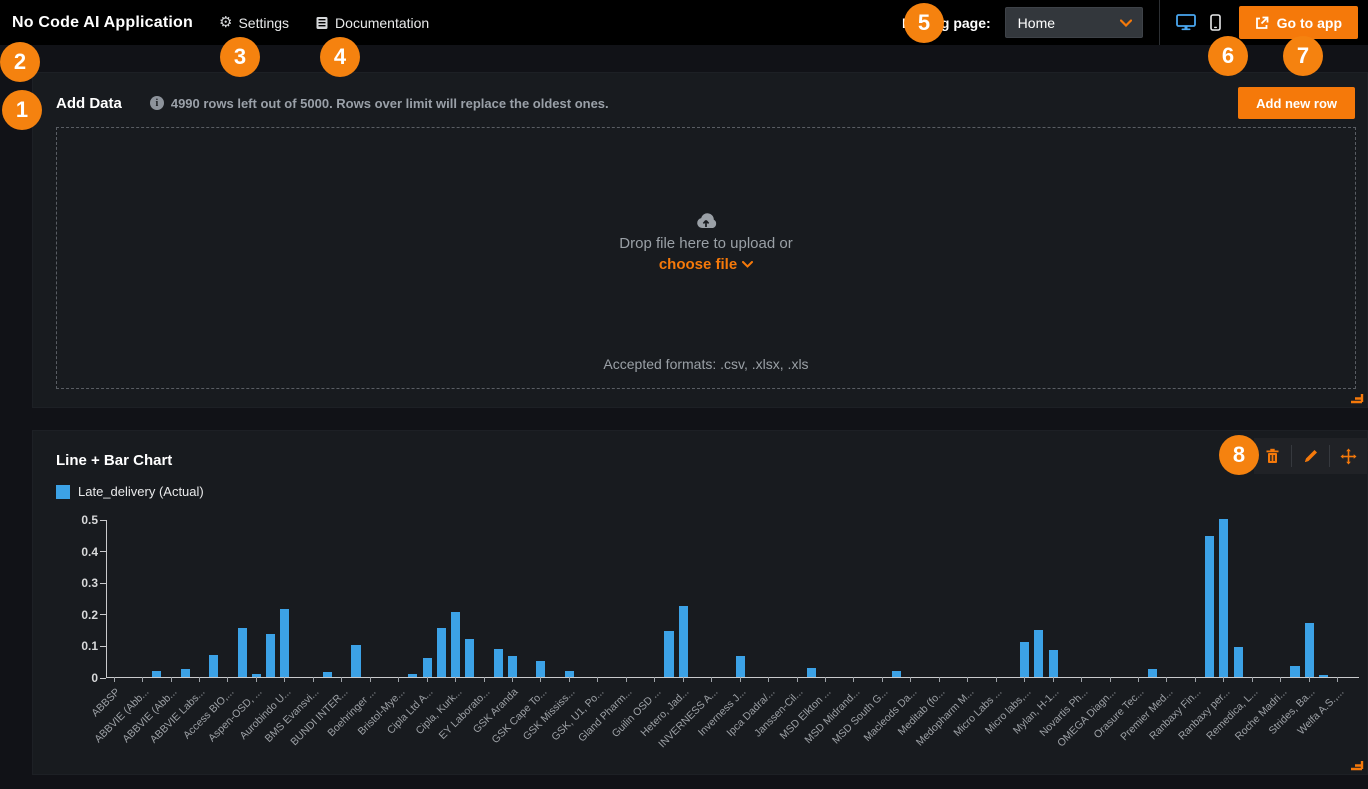 The height and width of the screenshot is (789, 1368). Describe the element at coordinates (340, 57) in the screenshot. I see `annotation-badge-4: 4` at that location.